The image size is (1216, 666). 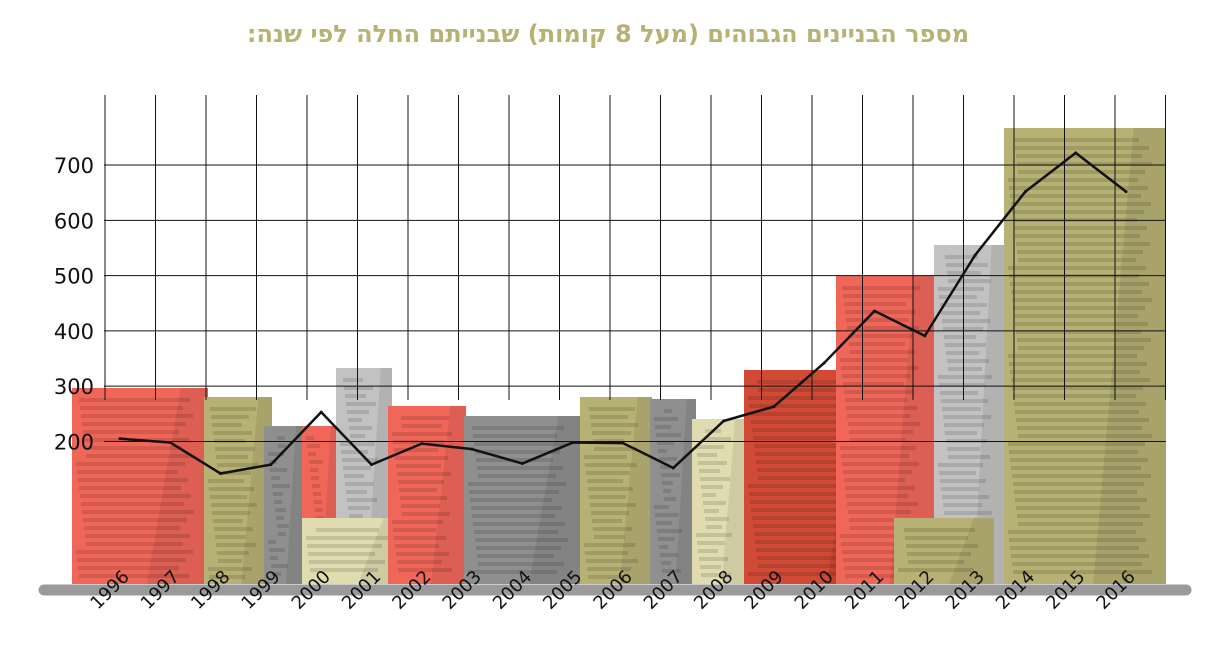 What do you see at coordinates (74, 304) in the screenshot?
I see `y-axis-ticks: 200 300 400 500 600 700` at bounding box center [74, 304].